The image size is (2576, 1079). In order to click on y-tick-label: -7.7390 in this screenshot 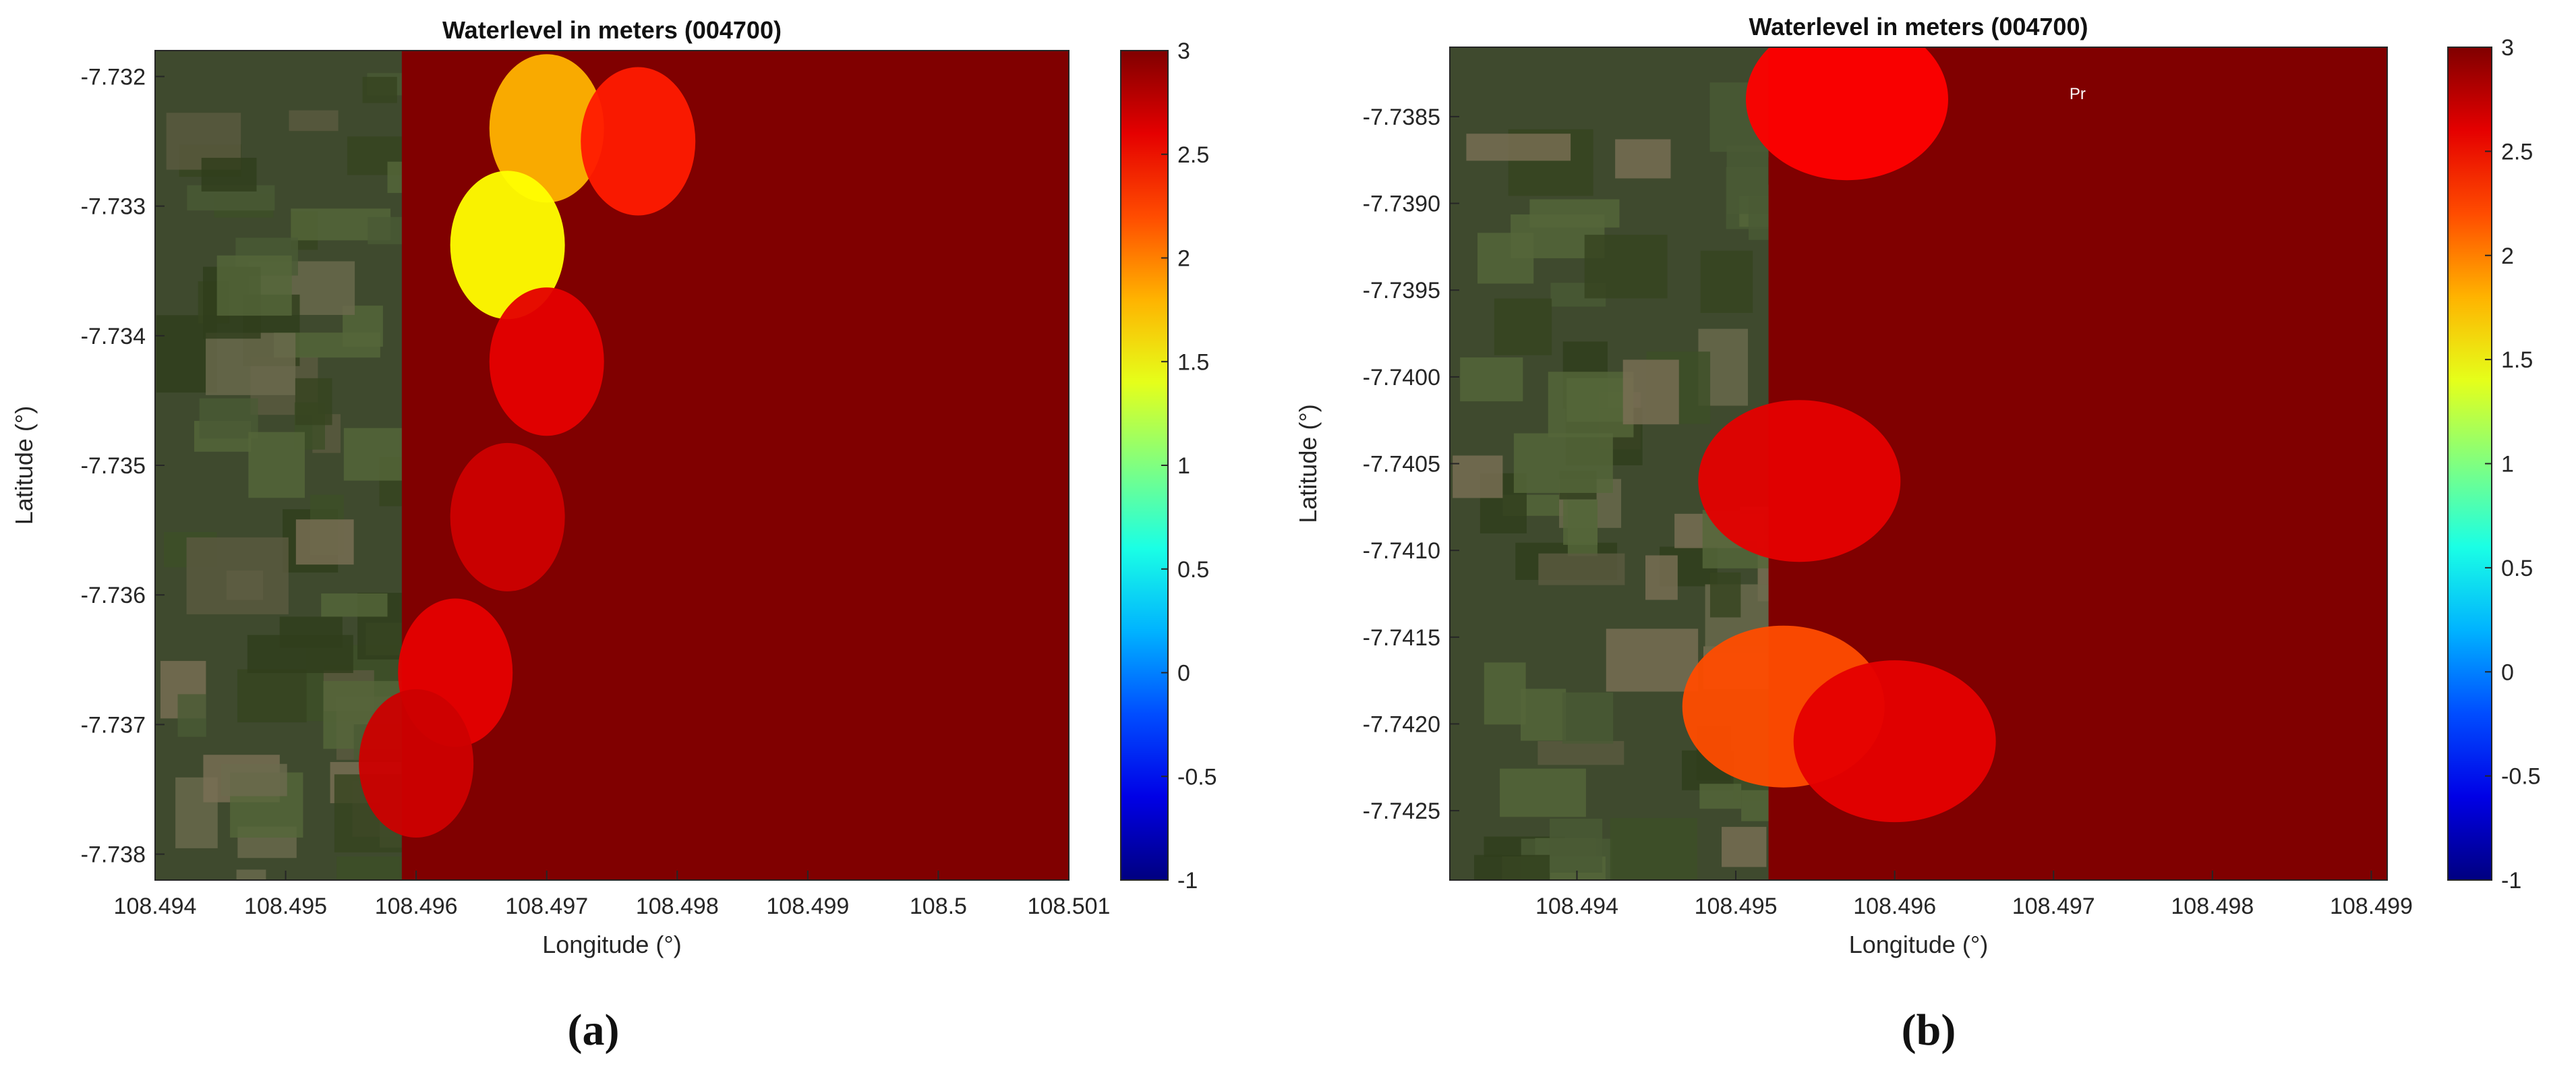, I will do `click(1402, 204)`.